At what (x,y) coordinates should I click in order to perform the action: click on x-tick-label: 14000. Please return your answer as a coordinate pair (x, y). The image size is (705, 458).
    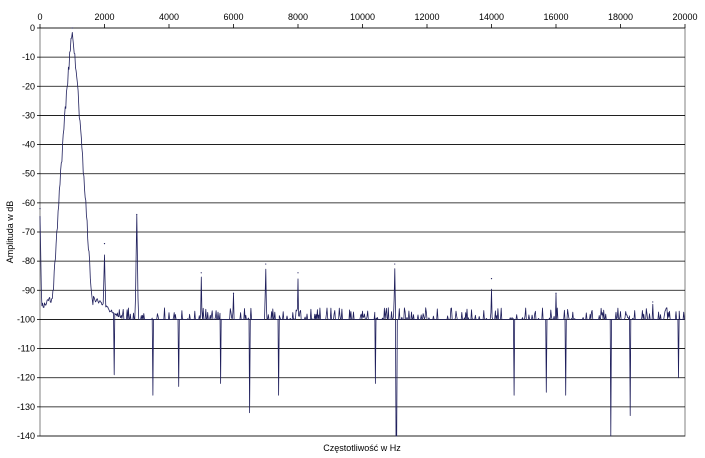
    Looking at the image, I should click on (491, 17).